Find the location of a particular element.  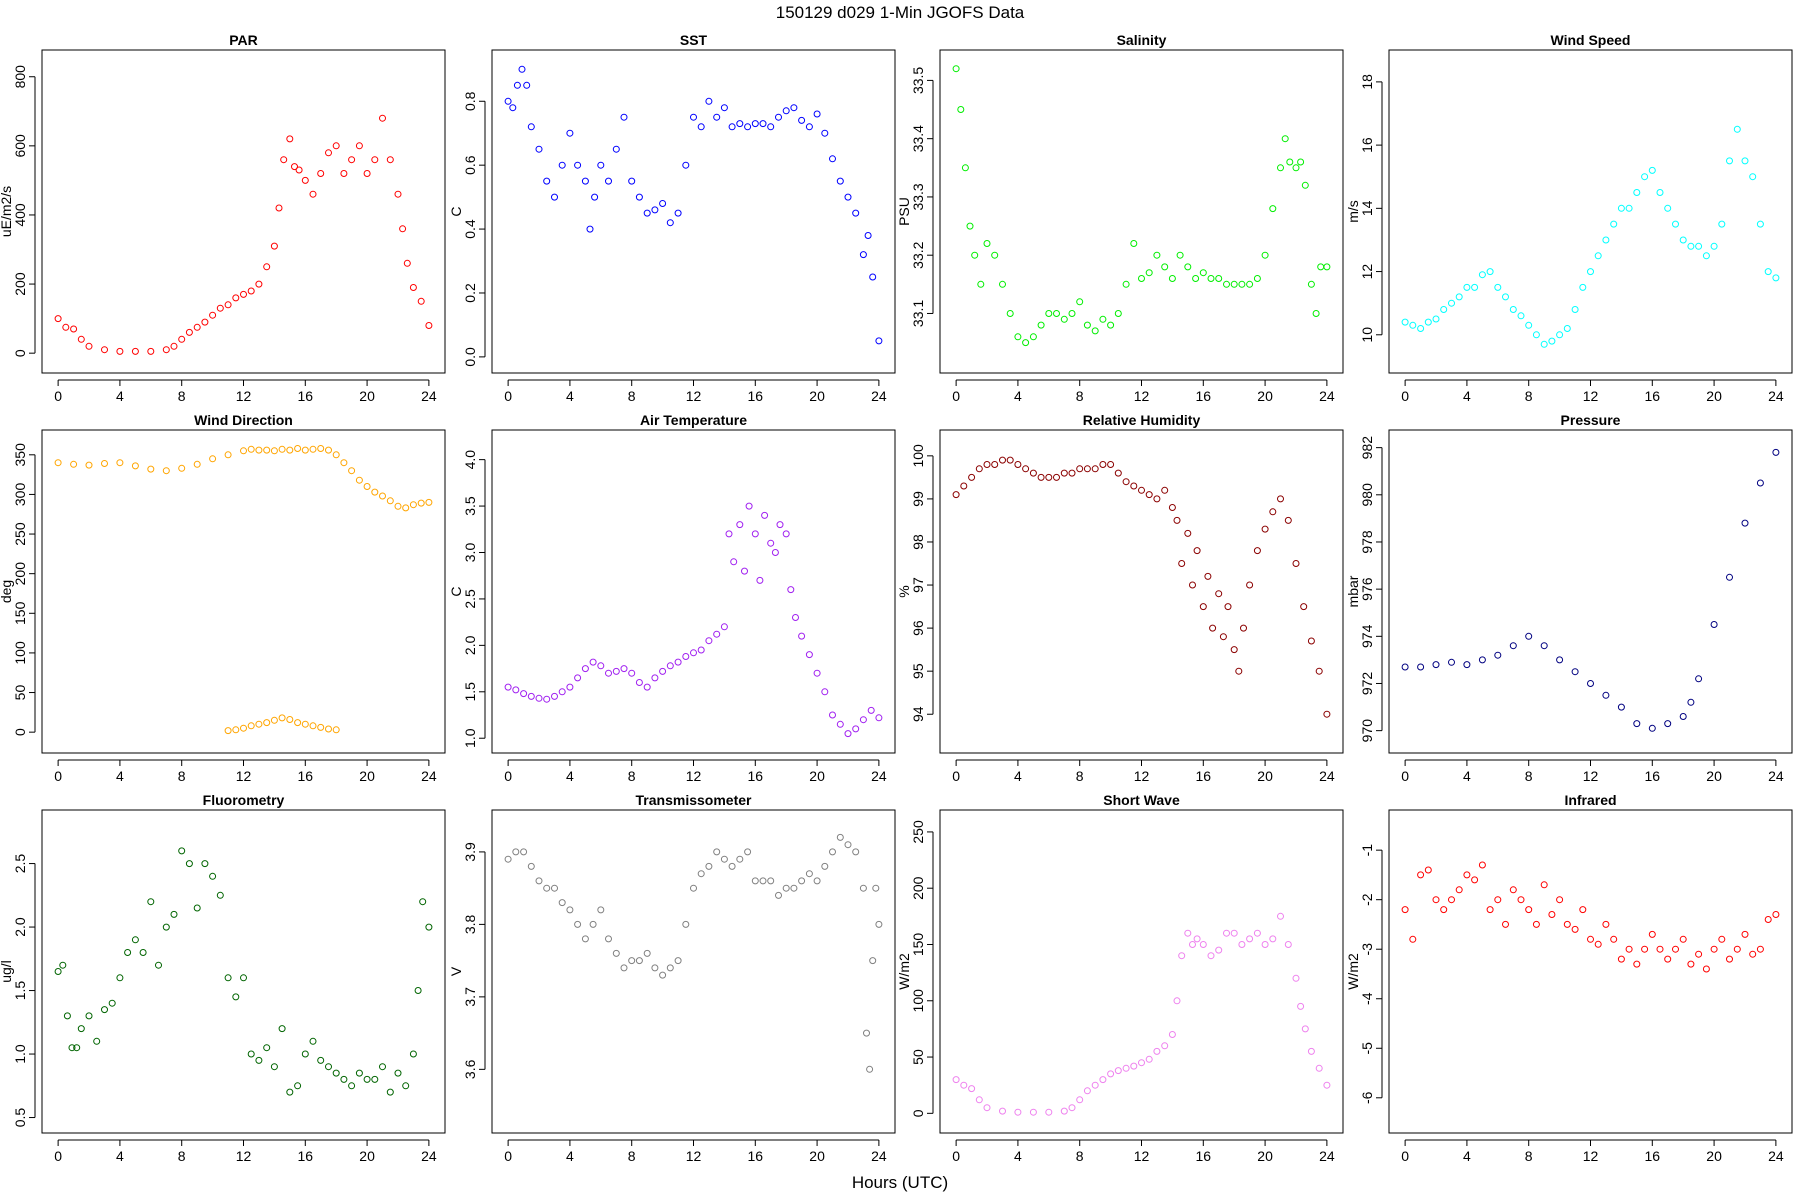

series-wind-direction is located at coordinates (243, 590).